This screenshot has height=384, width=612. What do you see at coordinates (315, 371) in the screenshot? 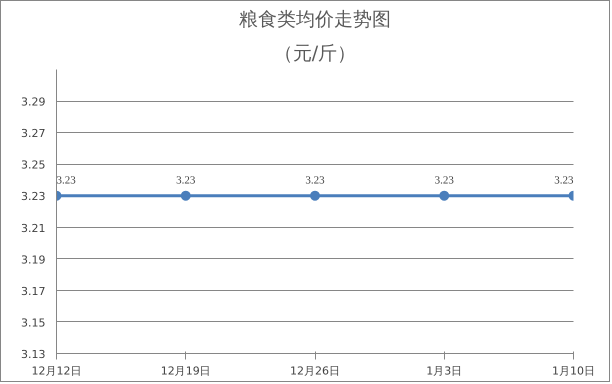
I see `x-tick-label: 12月26日` at bounding box center [315, 371].